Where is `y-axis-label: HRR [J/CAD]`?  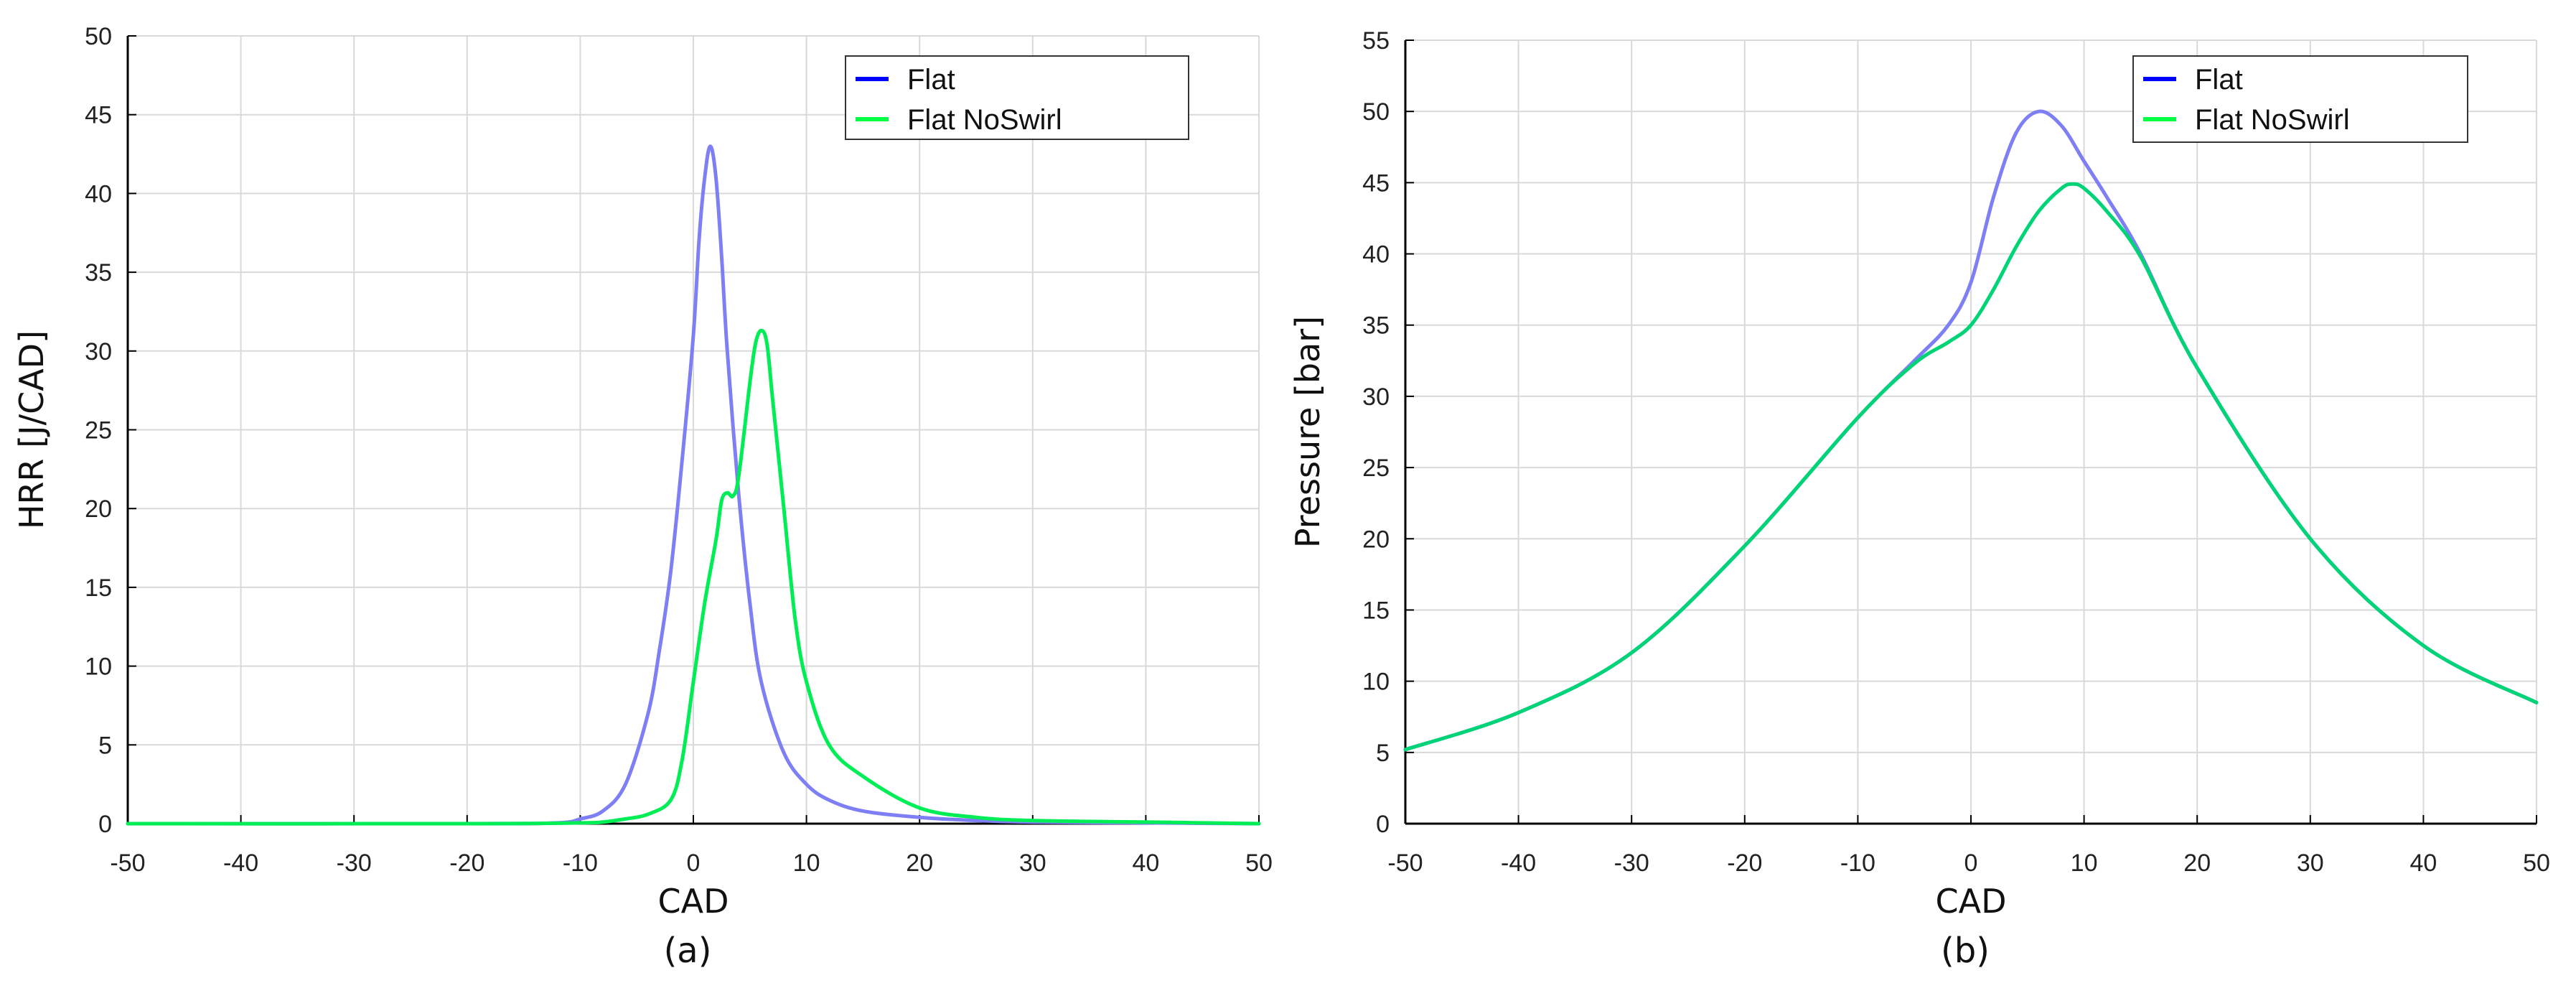 y-axis-label: HRR [J/CAD] is located at coordinates (32, 429).